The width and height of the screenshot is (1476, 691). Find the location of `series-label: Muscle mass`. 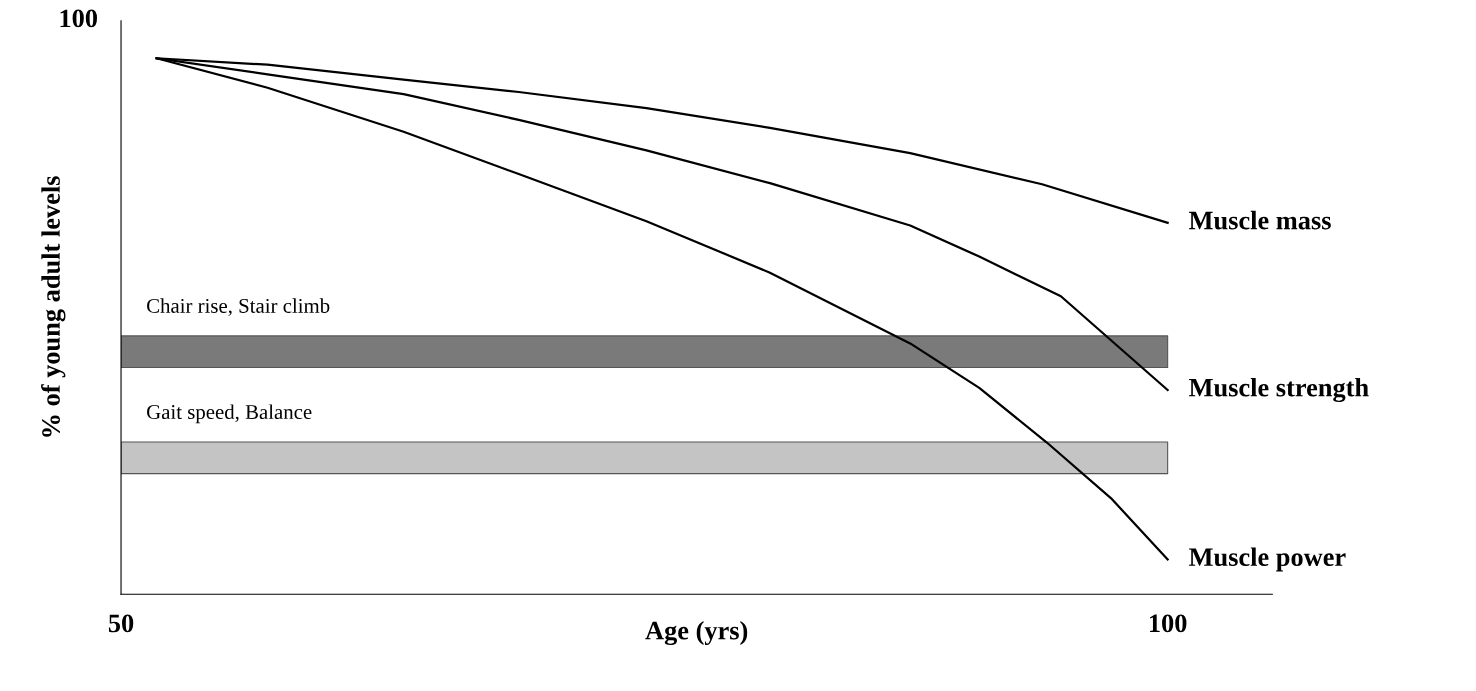

series-label: Muscle mass is located at coordinates (1260, 220).